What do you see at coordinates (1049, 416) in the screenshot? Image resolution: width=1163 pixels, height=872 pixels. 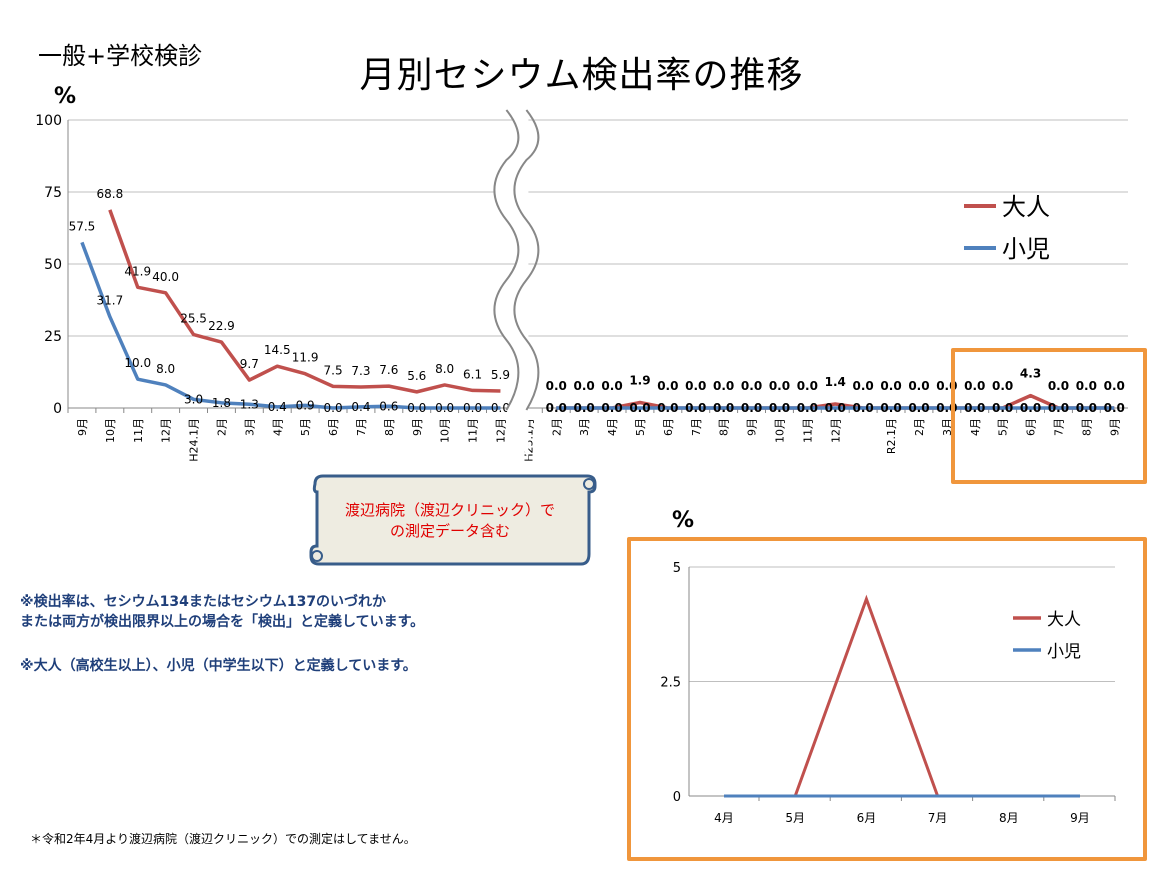 I see `highlight-frame` at bounding box center [1049, 416].